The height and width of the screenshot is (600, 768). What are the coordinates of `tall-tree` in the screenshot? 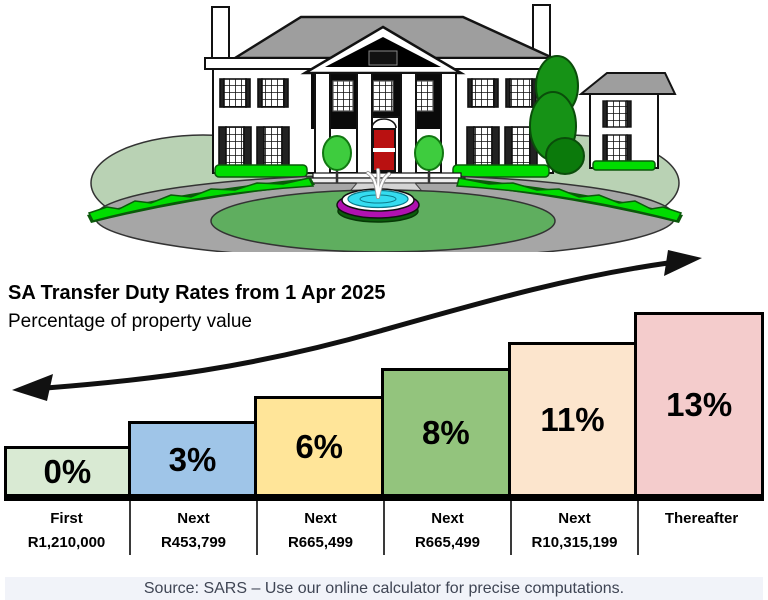 It's located at (565, 156).